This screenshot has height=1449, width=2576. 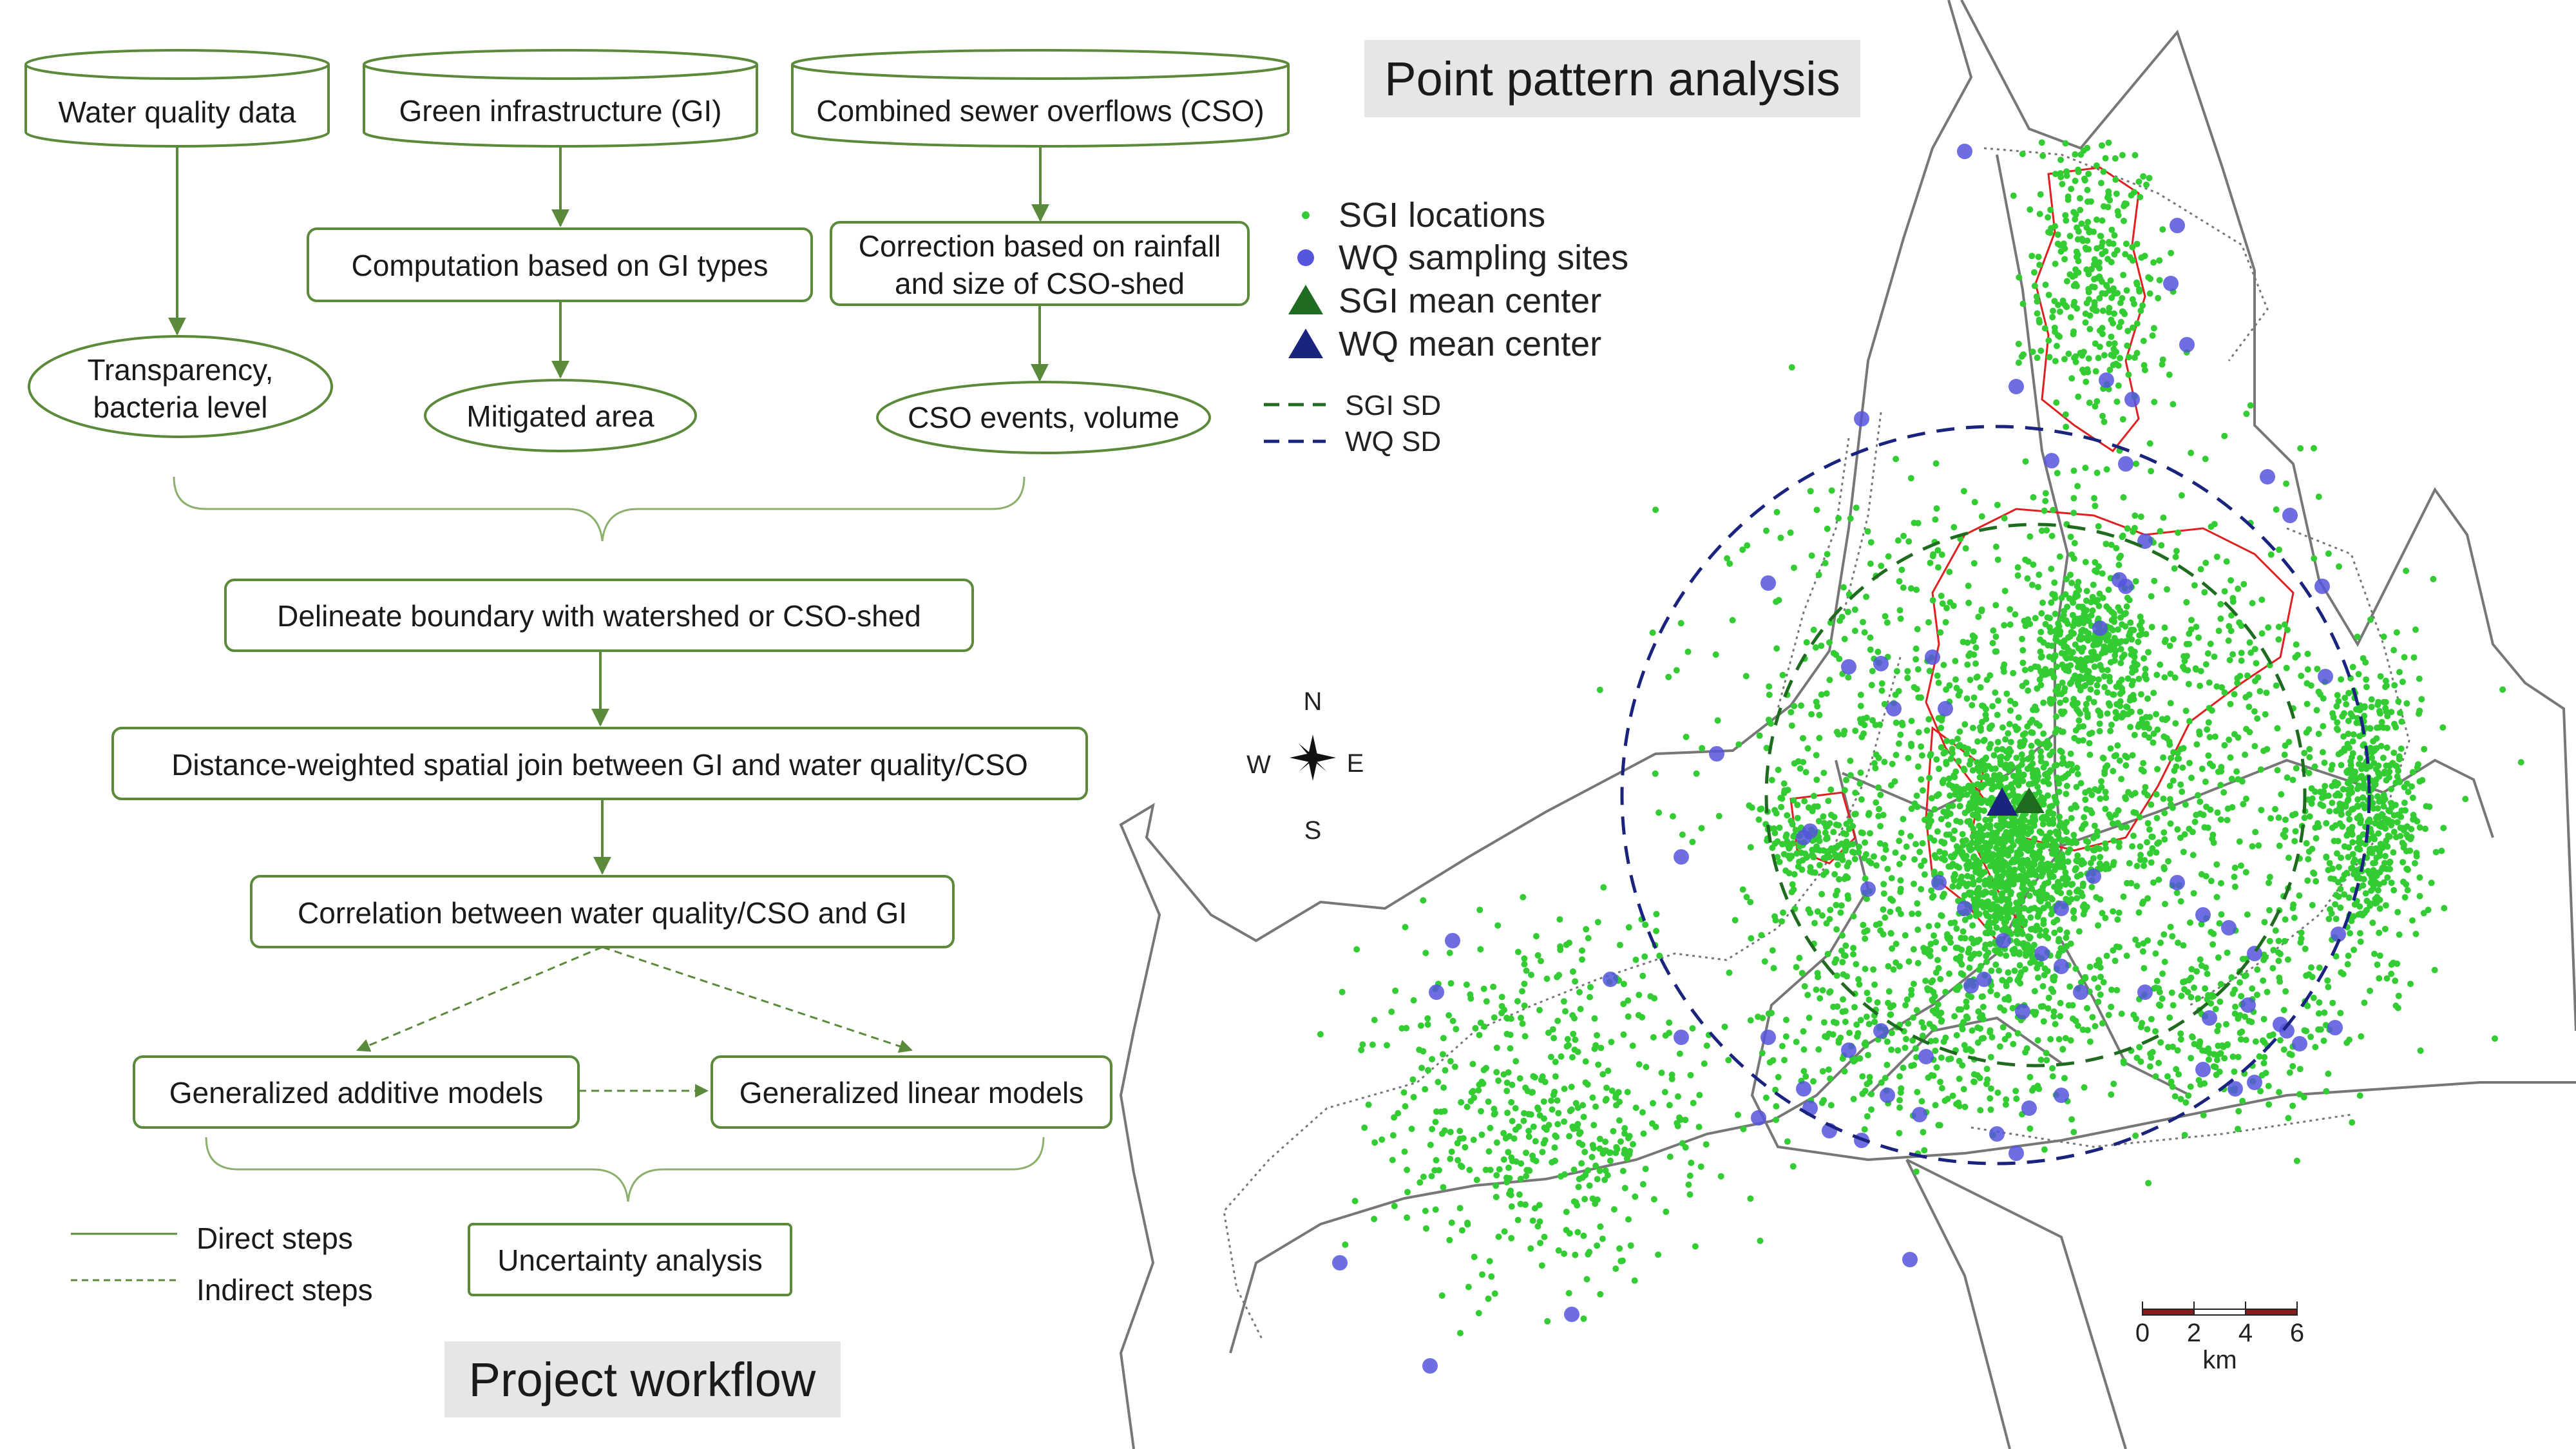 I want to click on wq-point, so click(x=1926, y=1056).